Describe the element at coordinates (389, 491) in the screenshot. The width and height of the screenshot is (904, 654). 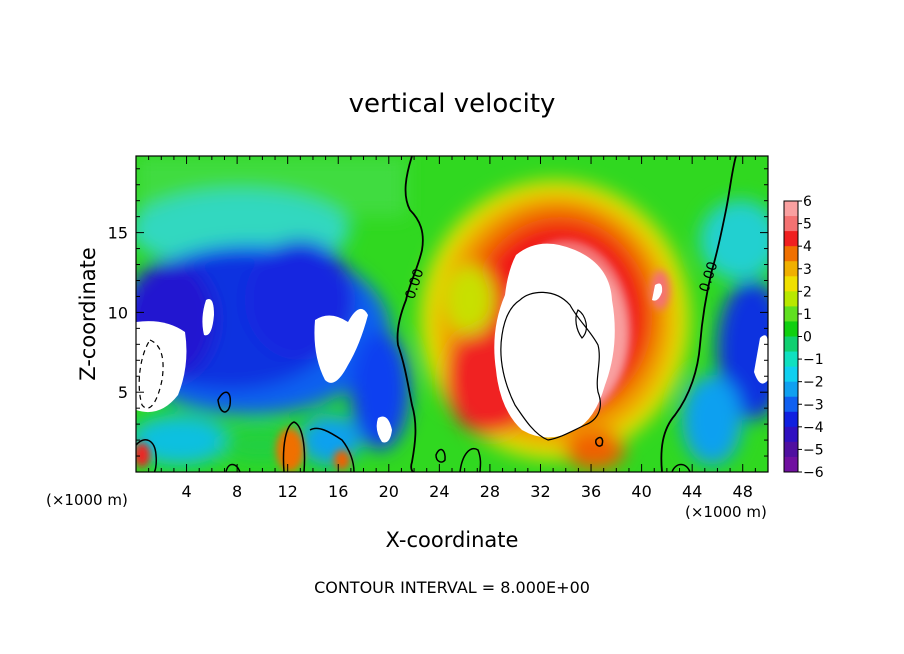
I see `x-tick-label: 20` at that location.